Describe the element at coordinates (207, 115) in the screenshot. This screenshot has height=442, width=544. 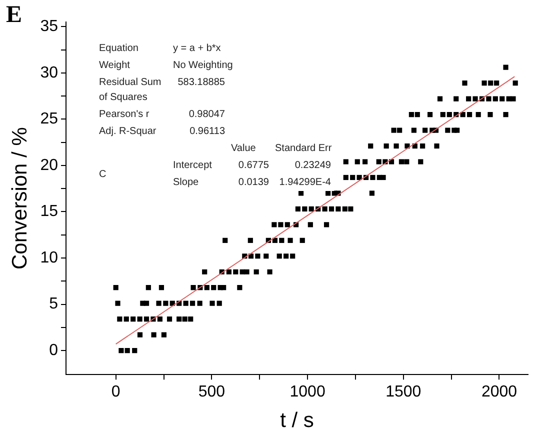
I see `annotation: 0.98047` at that location.